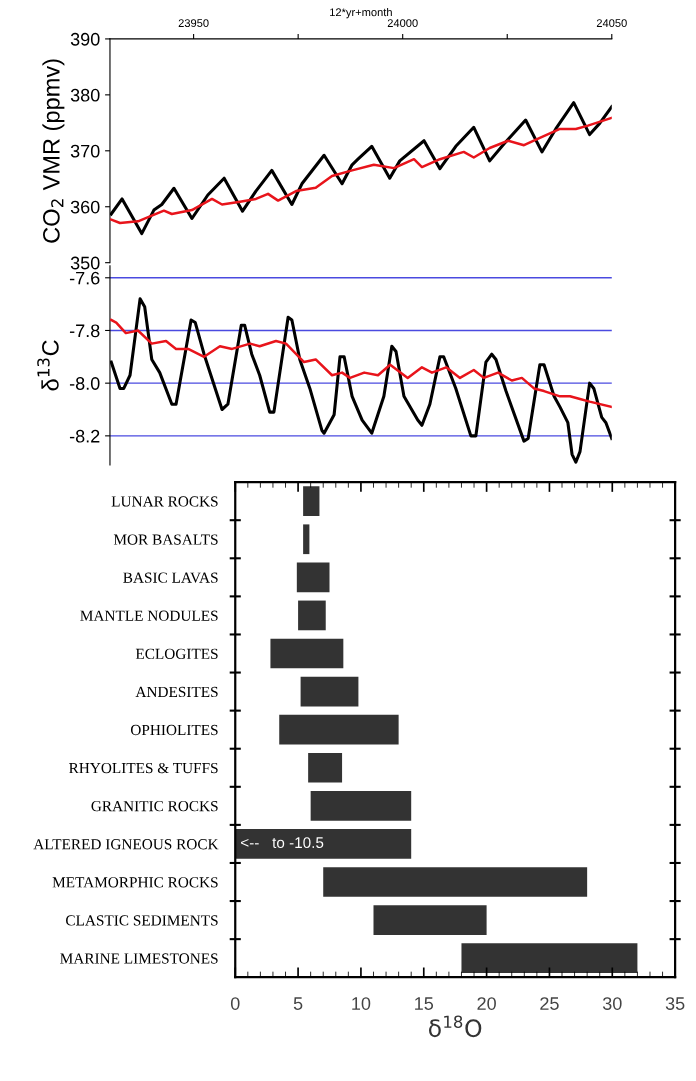  Describe the element at coordinates (84, 436) in the screenshot. I see `y-tick-label: -8.2` at that location.